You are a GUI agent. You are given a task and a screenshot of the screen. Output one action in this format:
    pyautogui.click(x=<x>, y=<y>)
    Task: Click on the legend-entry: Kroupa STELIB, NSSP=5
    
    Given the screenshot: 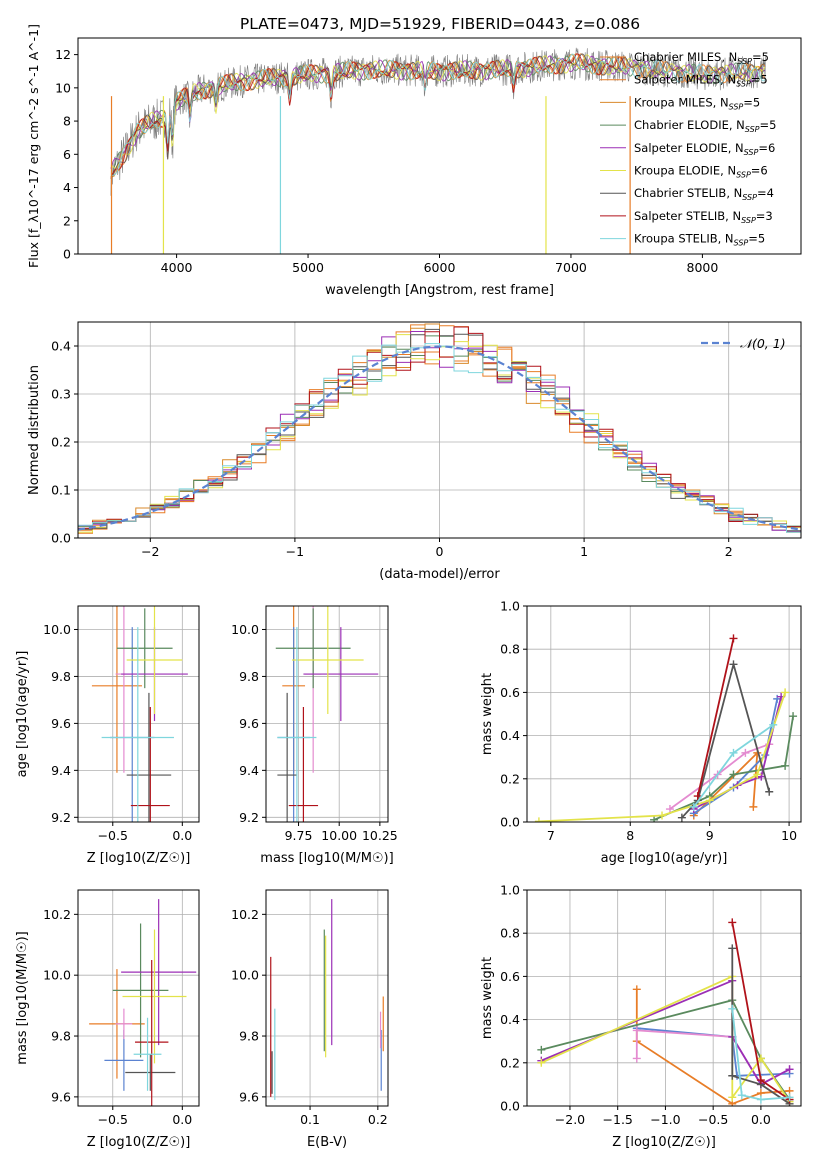 What is the action you would take?
    pyautogui.click(x=699, y=240)
    